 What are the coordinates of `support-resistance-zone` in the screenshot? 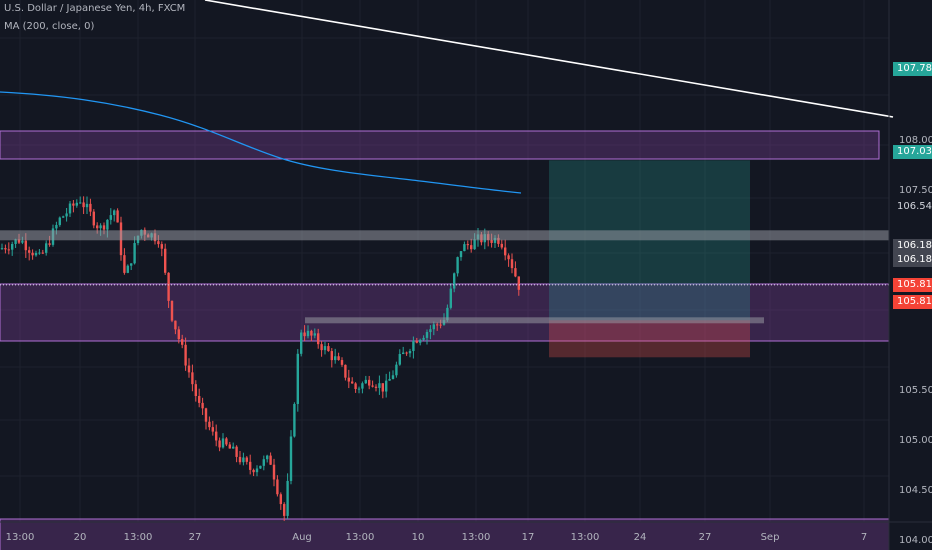 It's located at (445, 312).